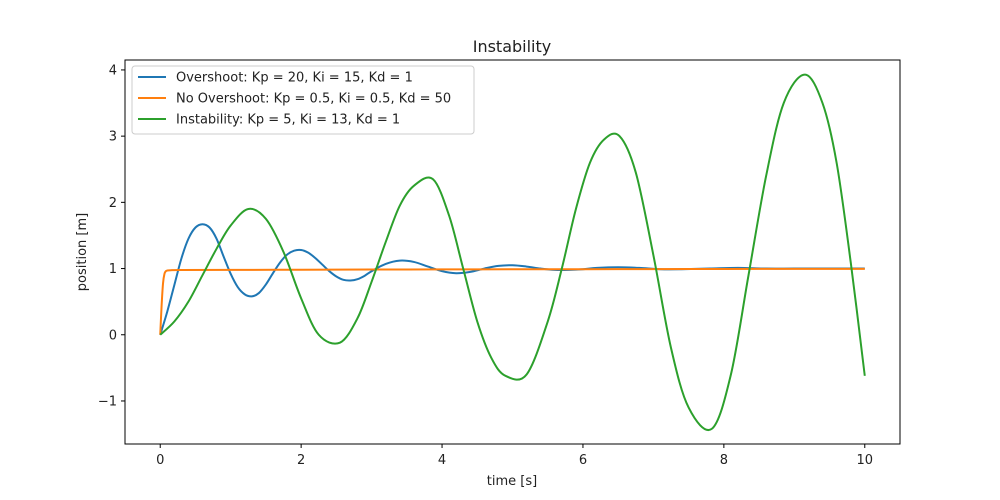 The width and height of the screenshot is (1000, 500). I want to click on chart-title: Instability, so click(512, 46).